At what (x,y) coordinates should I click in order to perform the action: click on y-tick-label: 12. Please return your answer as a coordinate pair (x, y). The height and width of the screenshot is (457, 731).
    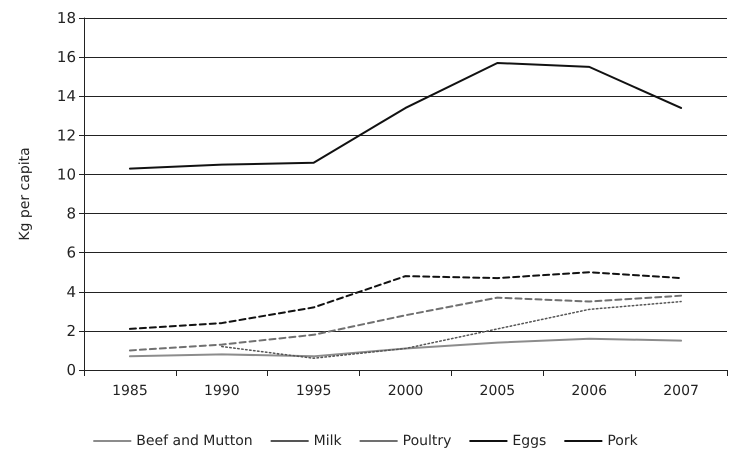
    Looking at the image, I should click on (66, 135).